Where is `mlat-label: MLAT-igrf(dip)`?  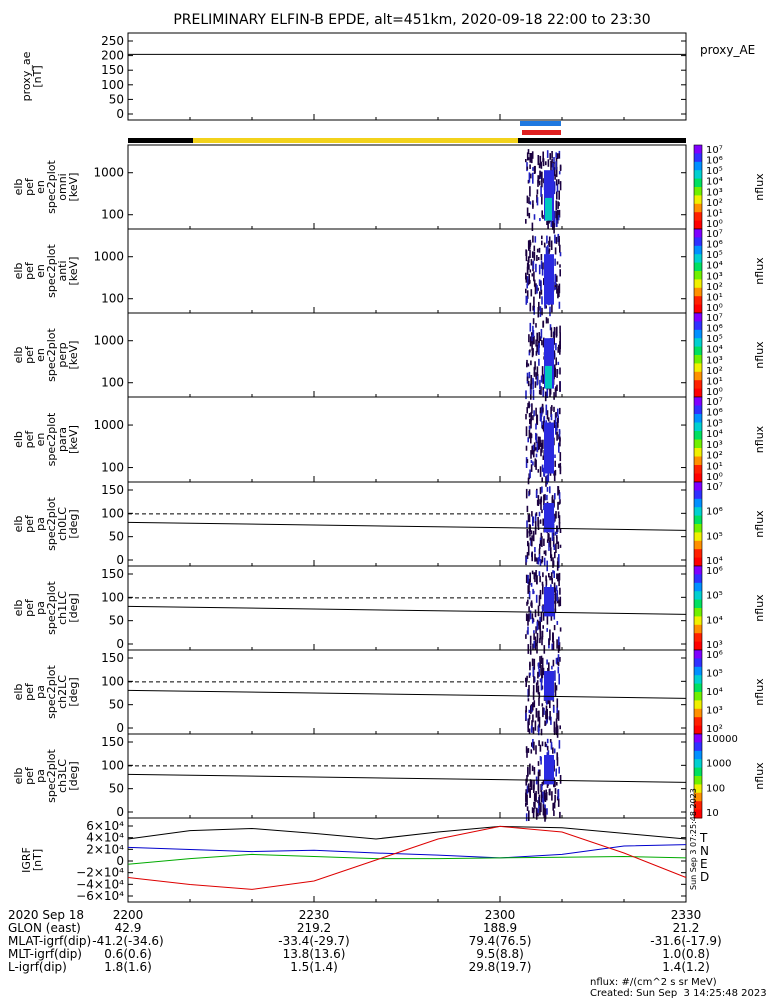 mlat-label: MLAT-igrf(dip) is located at coordinates (49, 941).